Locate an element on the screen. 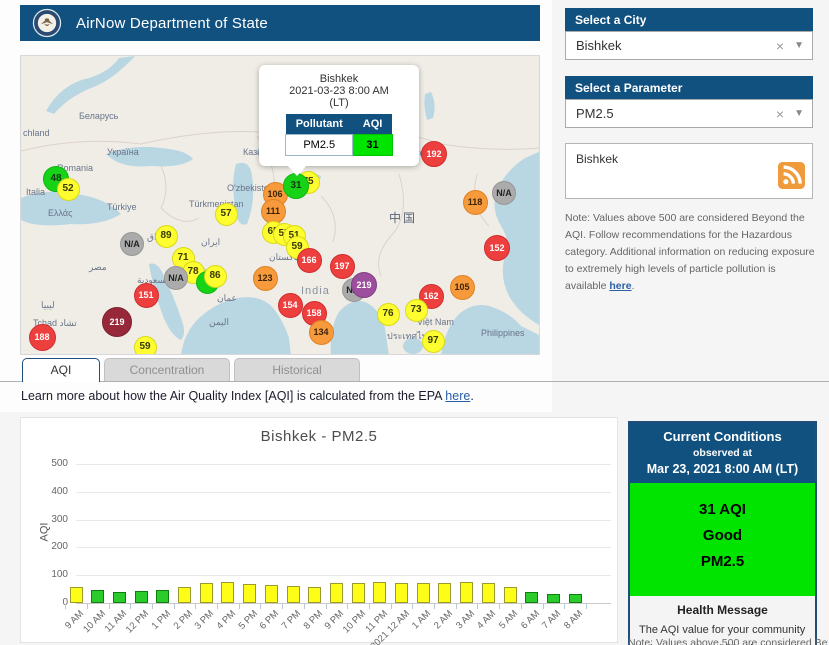 The image size is (829, 645). aqi-marker: 166 is located at coordinates (309, 260).